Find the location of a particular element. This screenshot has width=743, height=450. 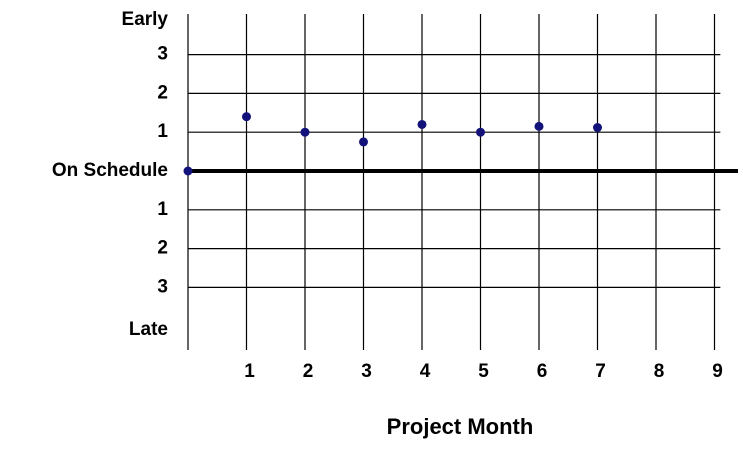

x-tick-labels: 1 2 3 4 5 6 7 8 9 is located at coordinates (483, 371).